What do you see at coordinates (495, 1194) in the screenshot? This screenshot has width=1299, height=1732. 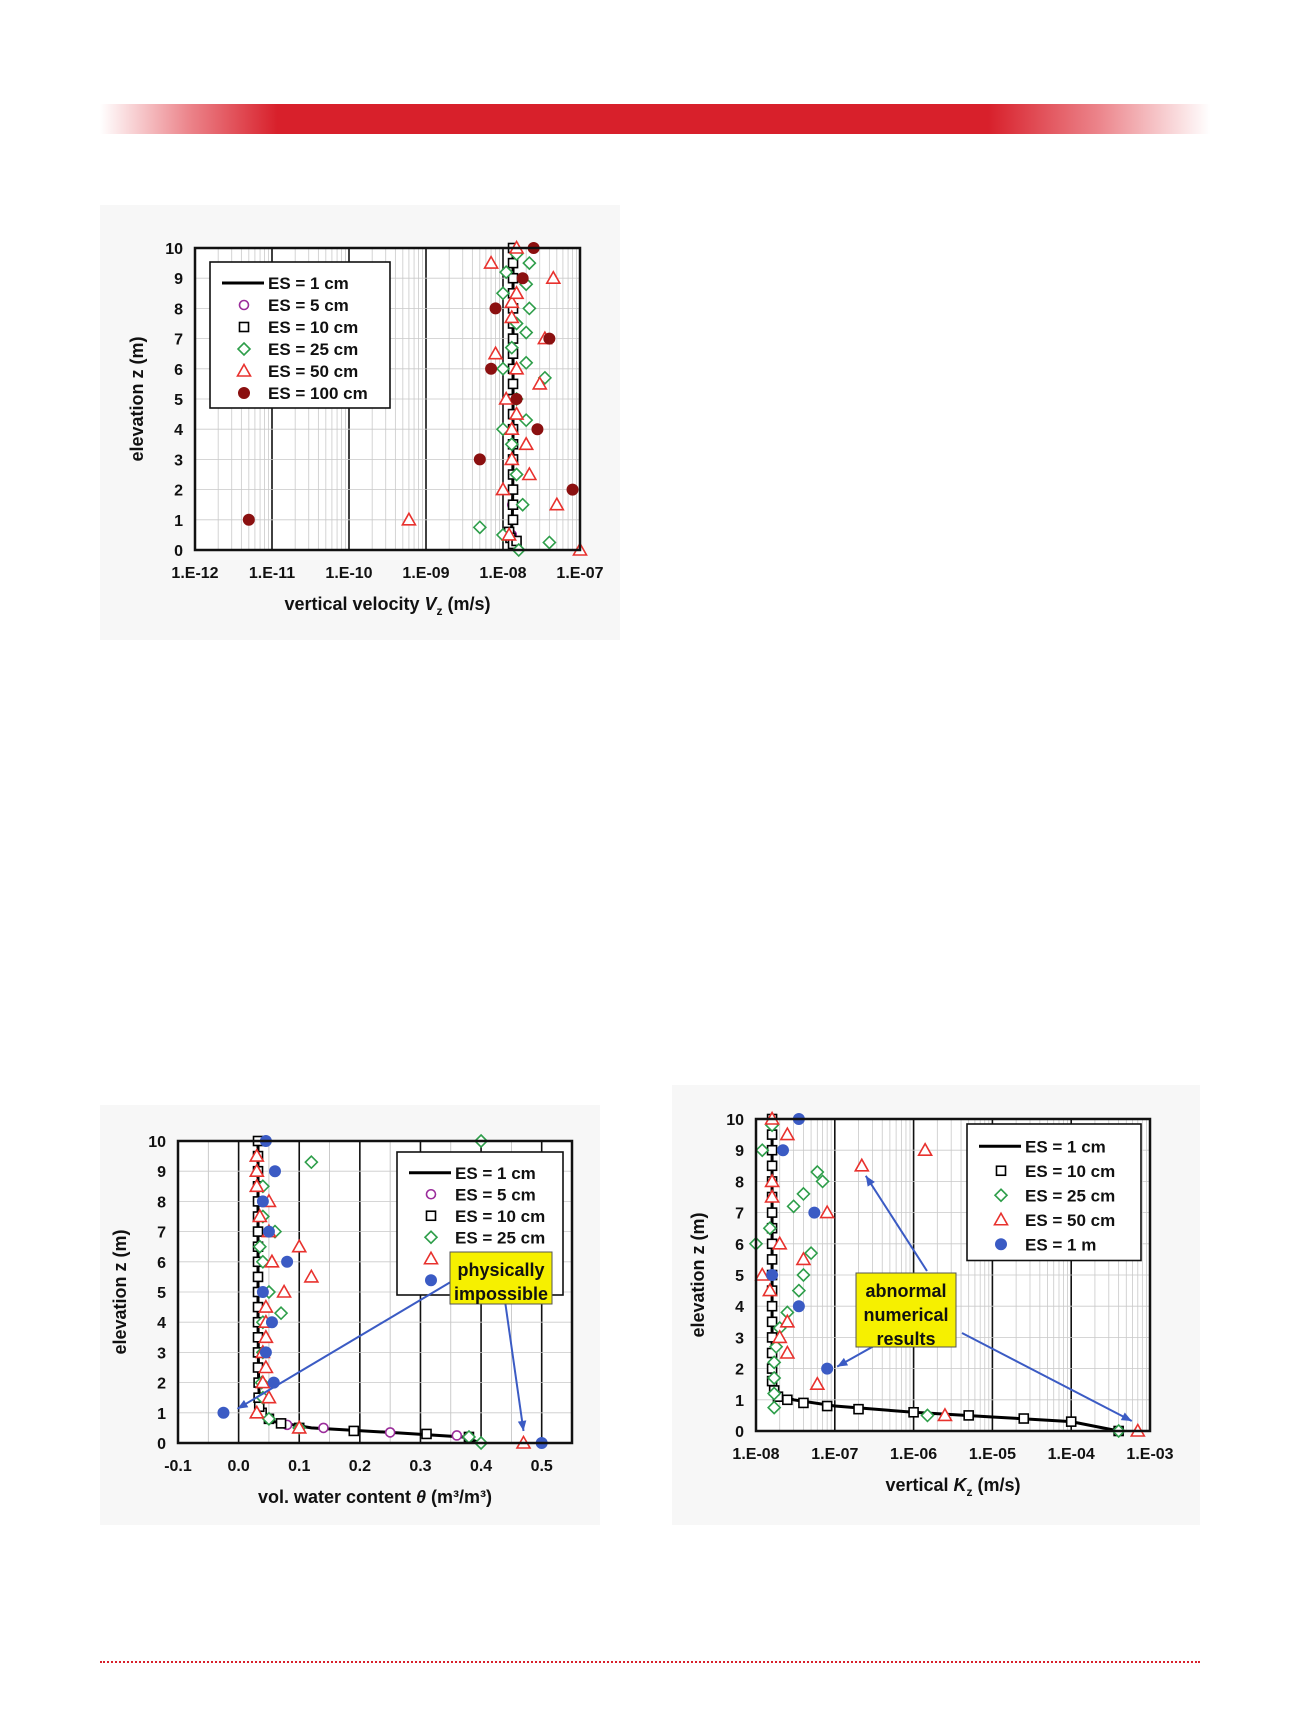 I see `legend-entry: ES = 5 cm` at bounding box center [495, 1194].